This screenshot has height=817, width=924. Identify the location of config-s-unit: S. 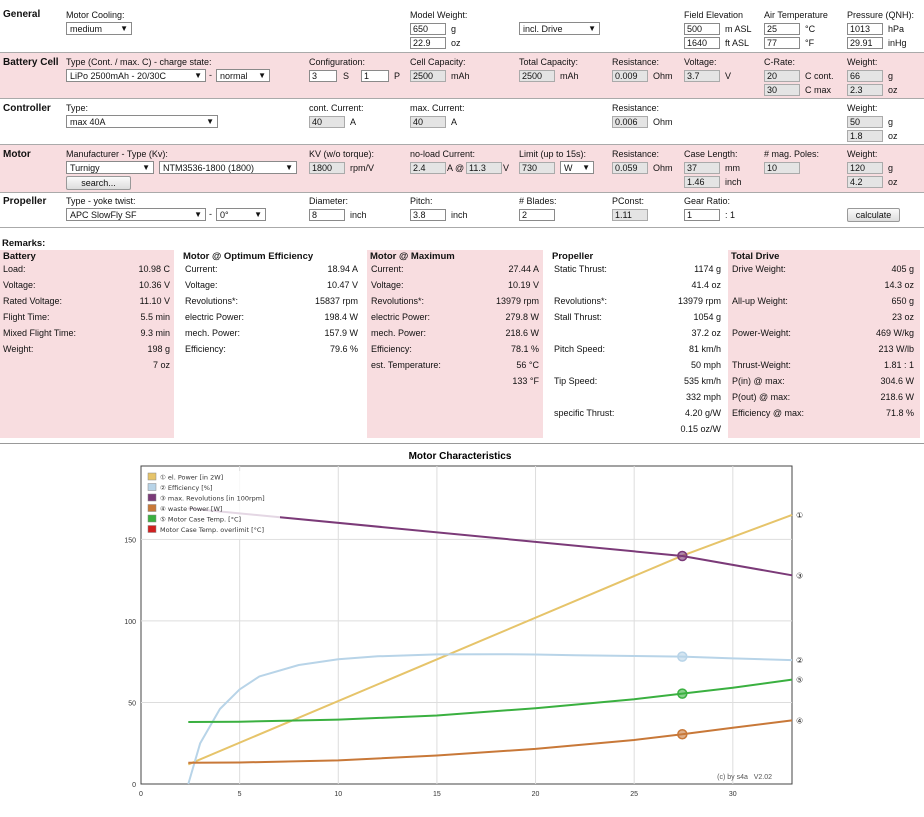
(346, 76).